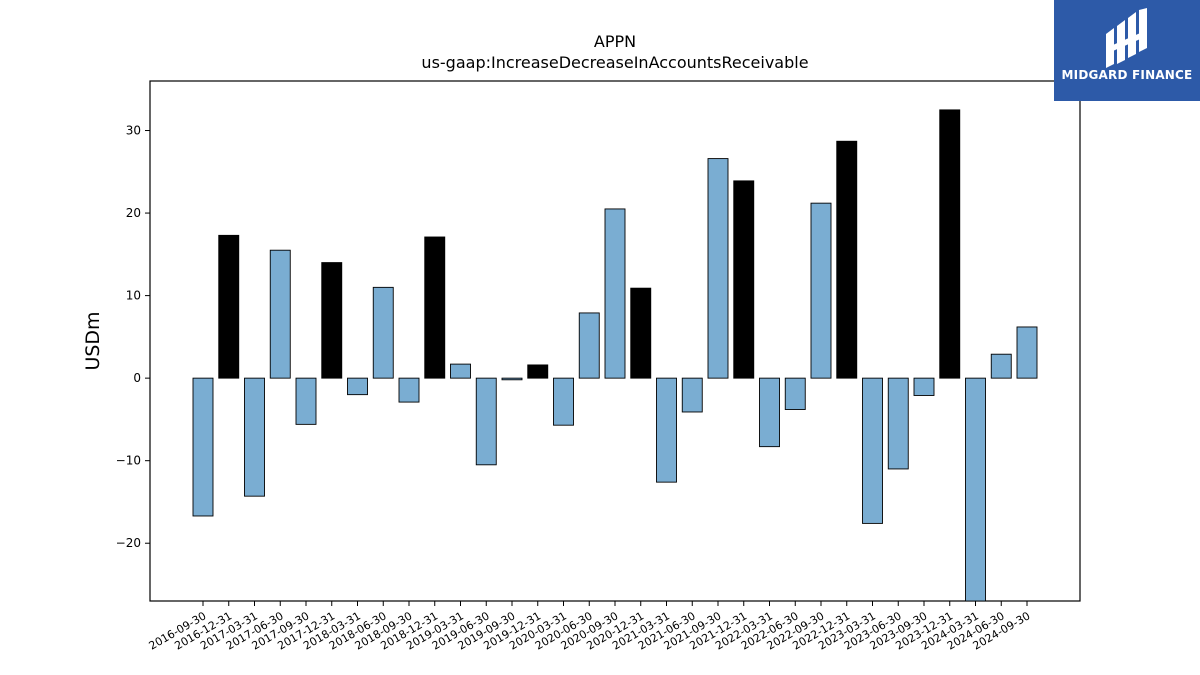 The width and height of the screenshot is (1200, 675). What do you see at coordinates (93, 340) in the screenshot?
I see `y-axis-label: USDm` at bounding box center [93, 340].